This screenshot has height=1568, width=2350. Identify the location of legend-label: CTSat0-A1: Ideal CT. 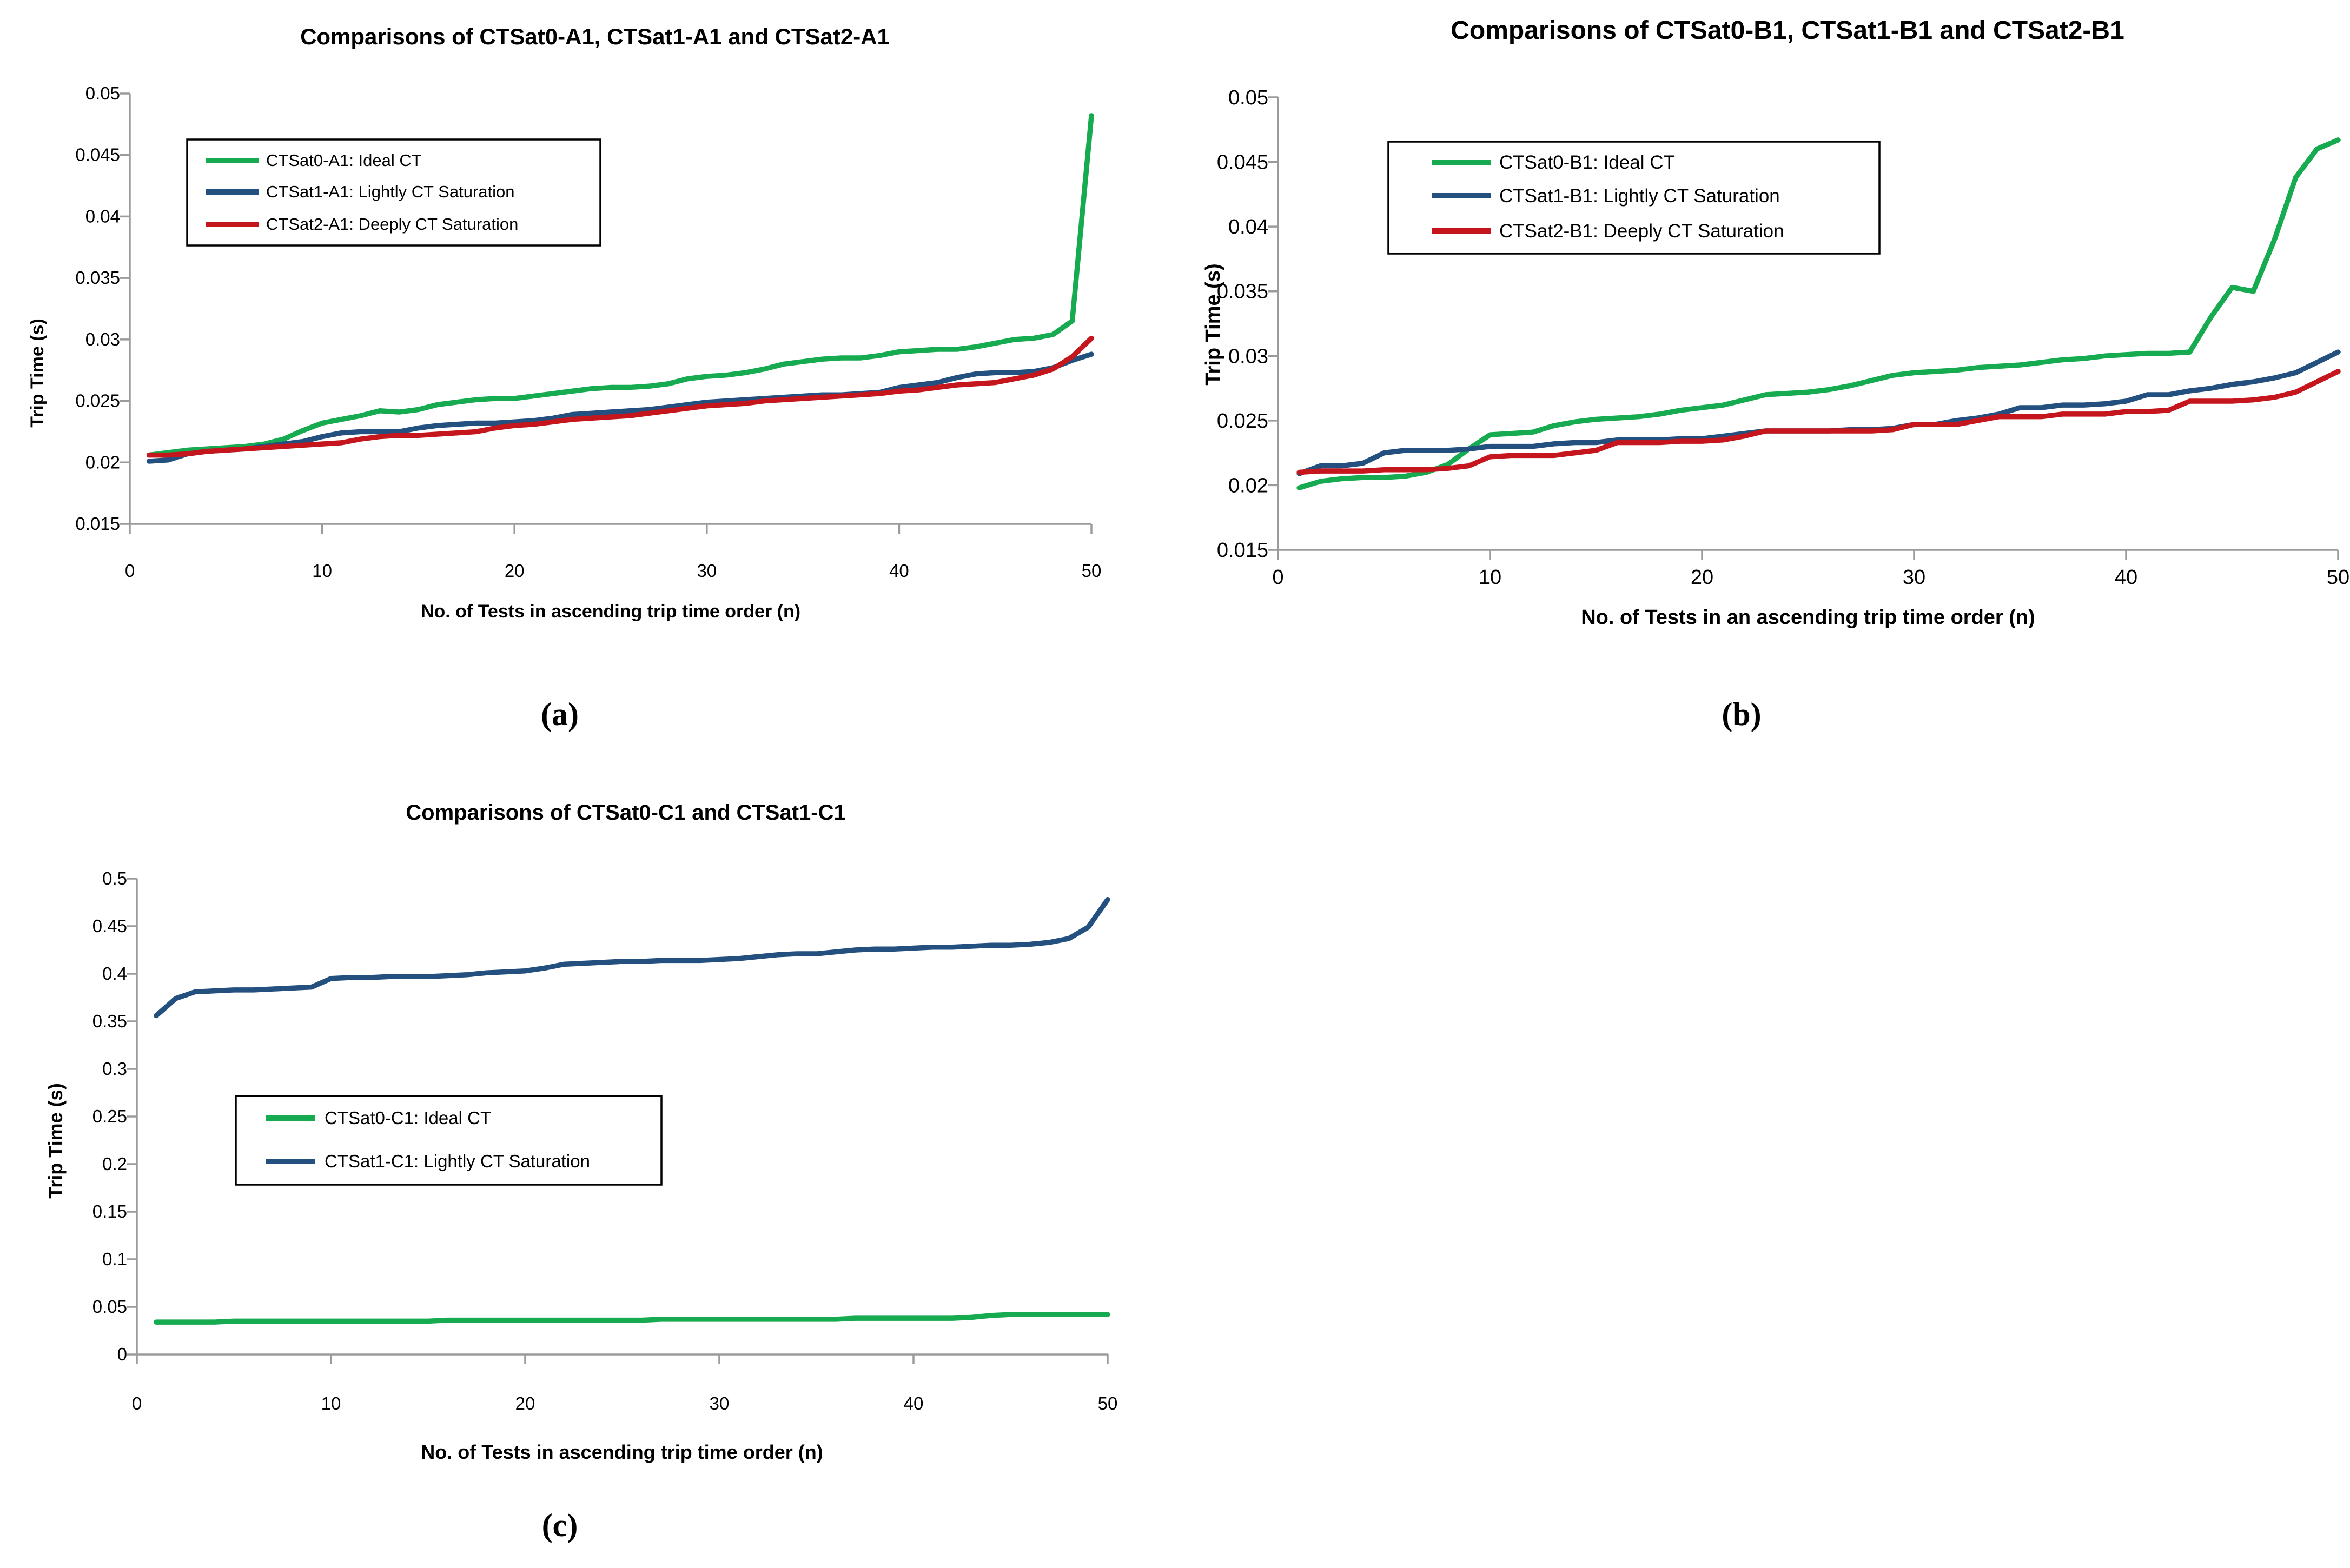
(344, 160).